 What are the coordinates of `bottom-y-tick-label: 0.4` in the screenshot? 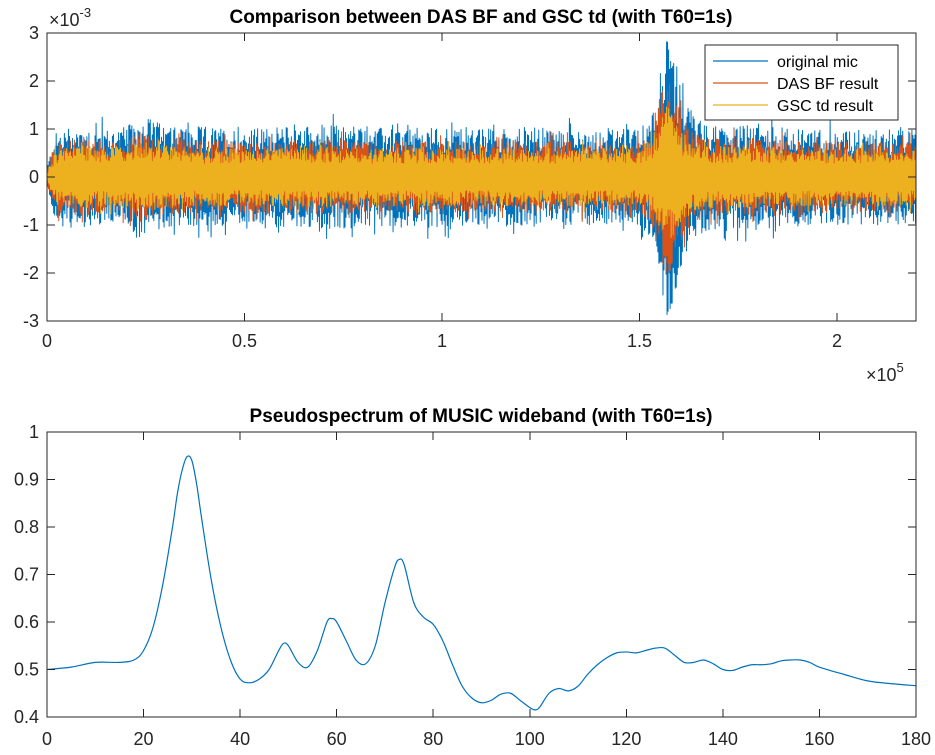 It's located at (26, 717).